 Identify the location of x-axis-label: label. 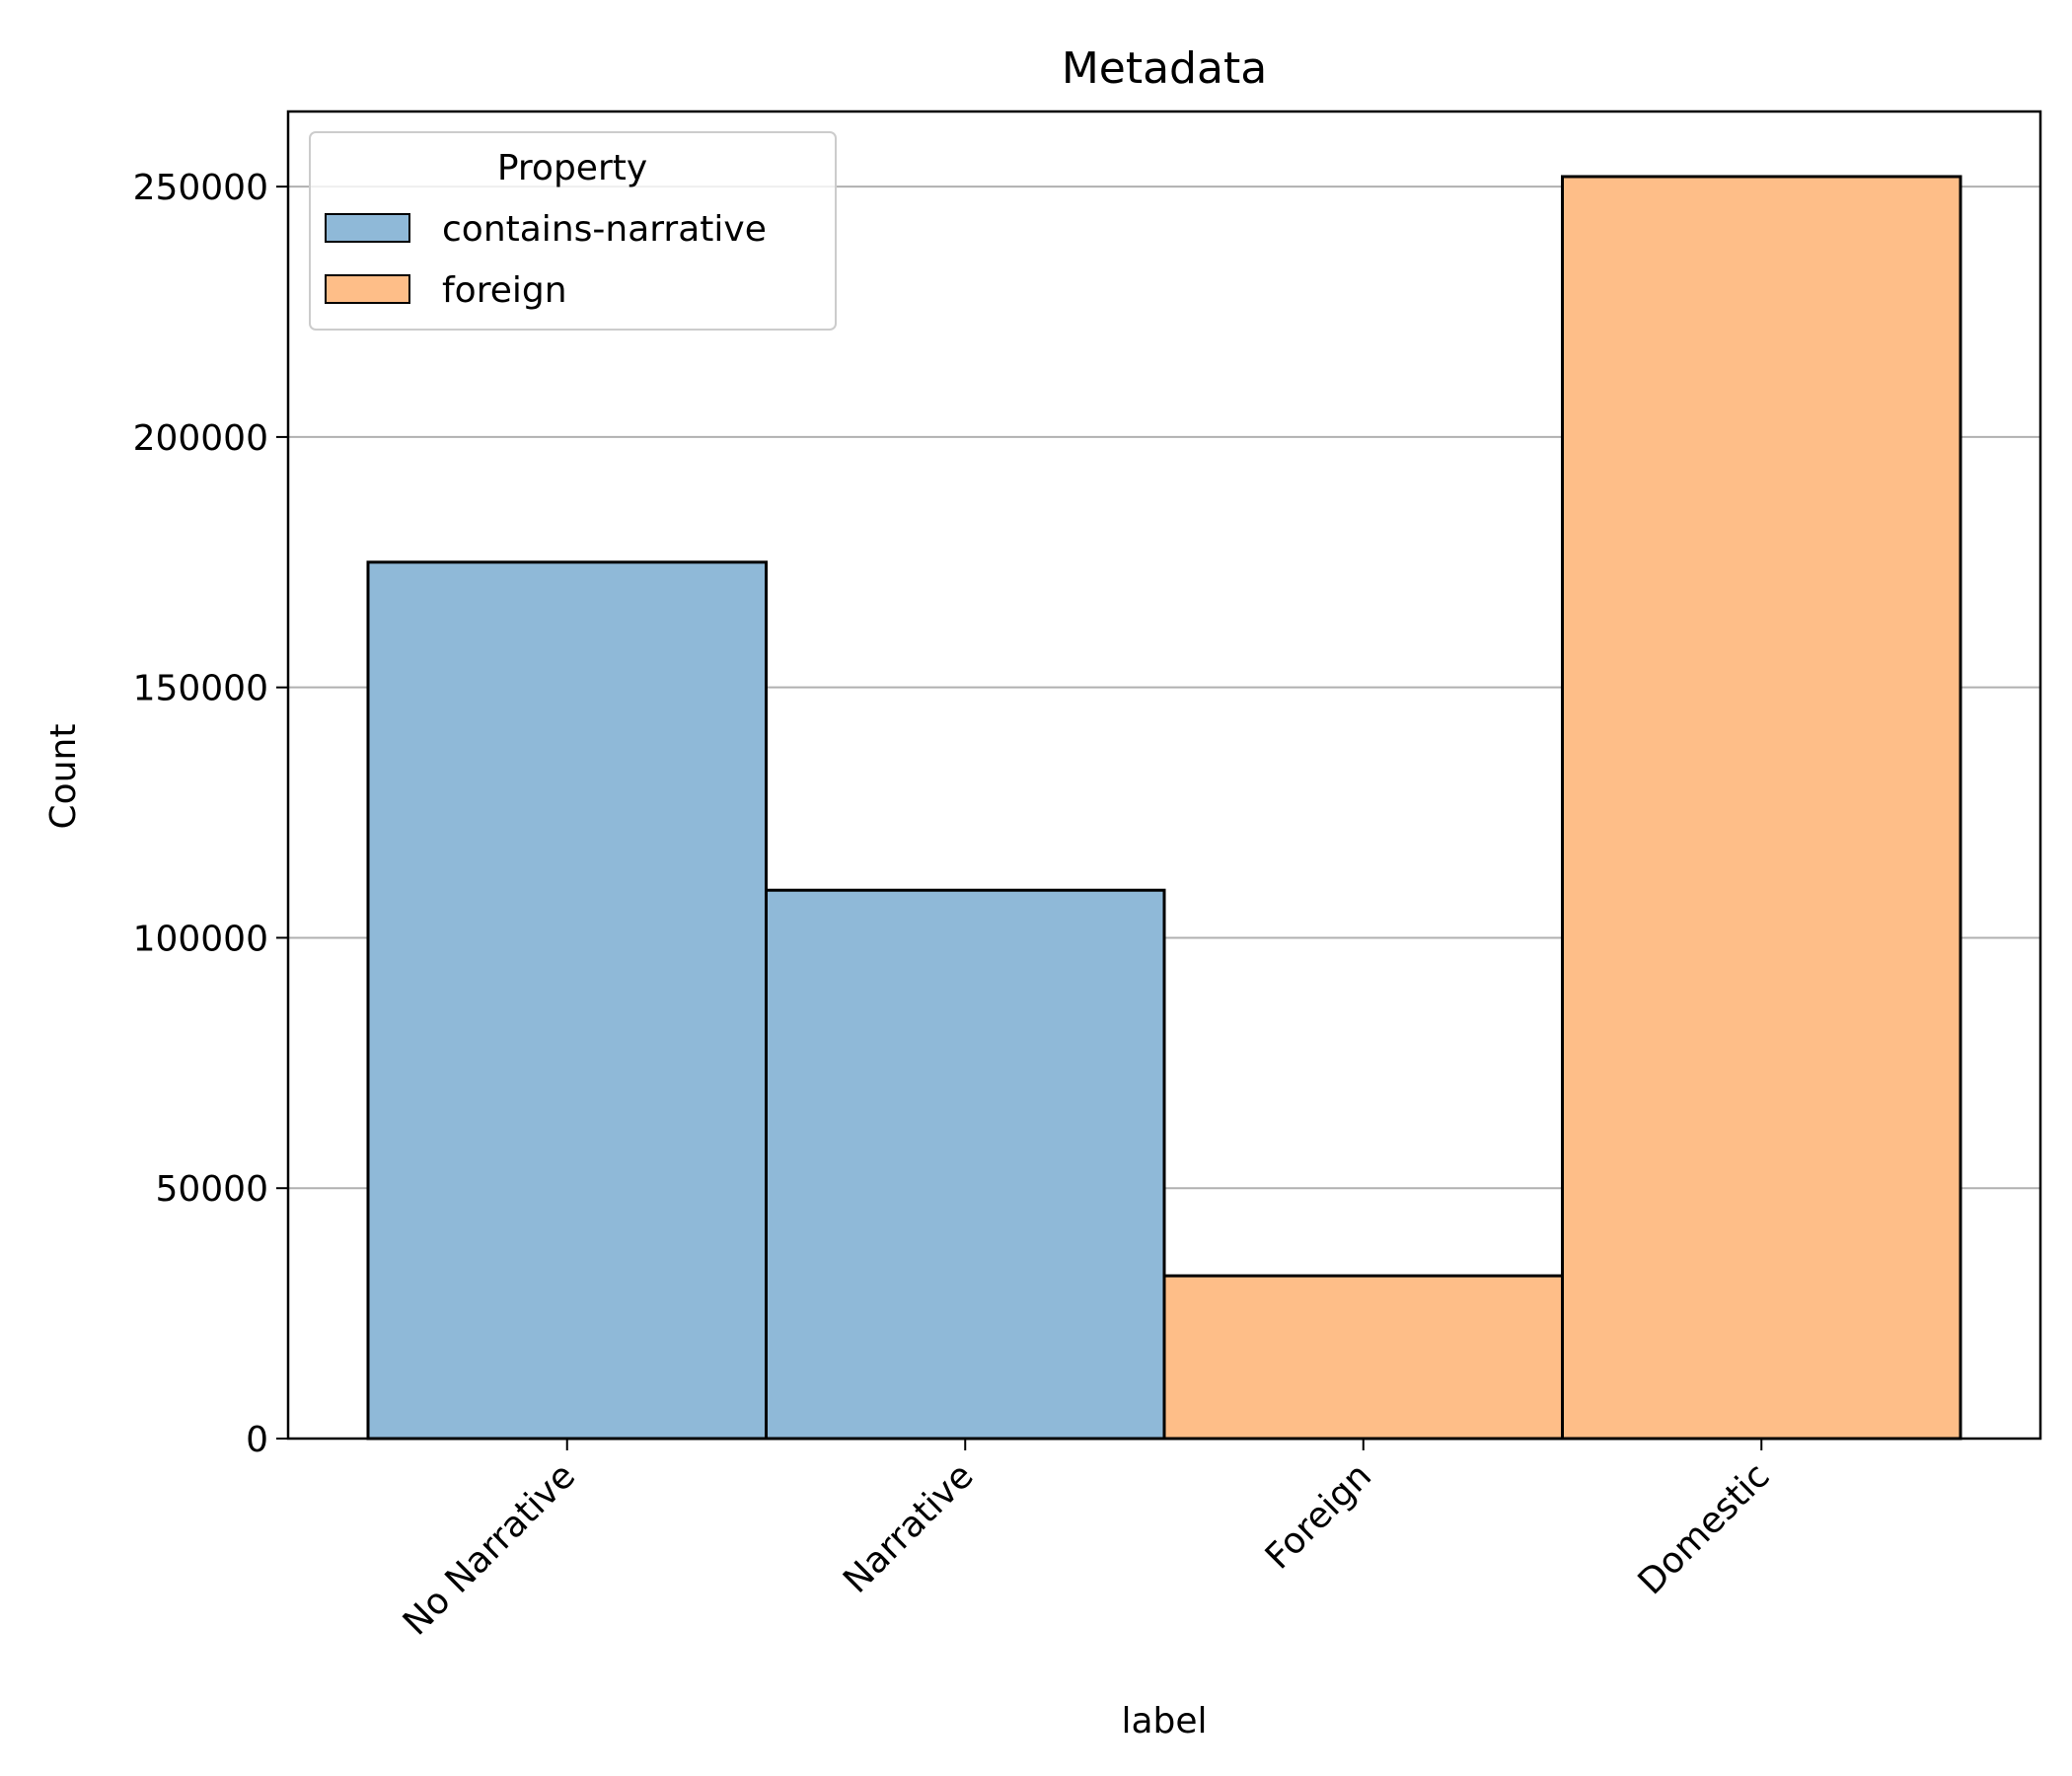
(1164, 1721).